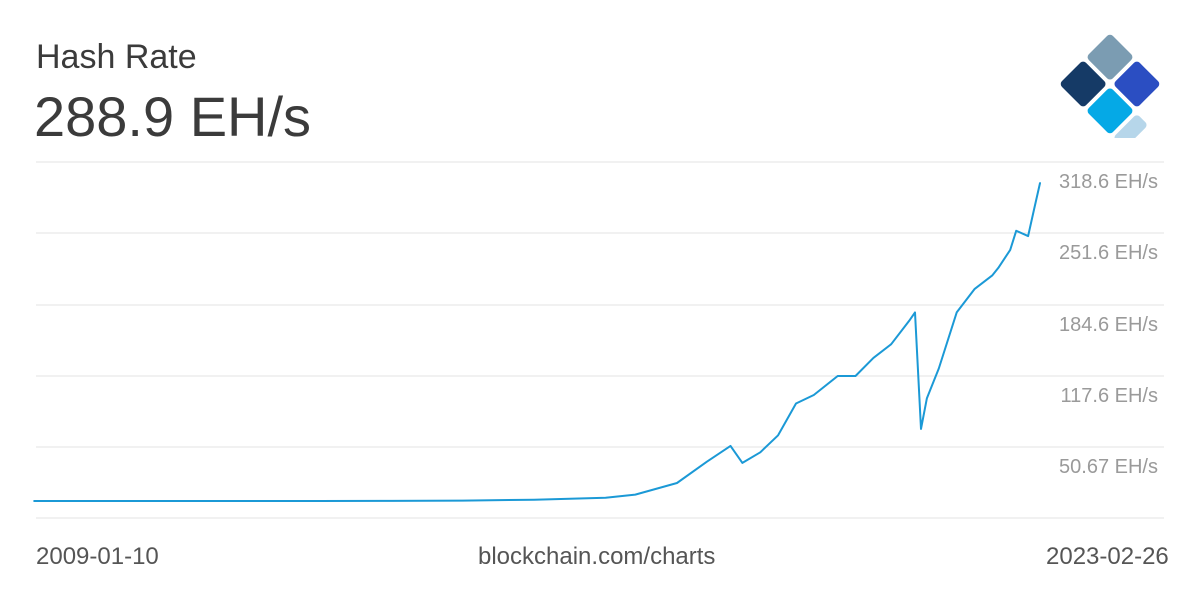 The height and width of the screenshot is (600, 1200). Describe the element at coordinates (1108, 253) in the screenshot. I see `y-tick-label: 251.6 EH/s` at that location.